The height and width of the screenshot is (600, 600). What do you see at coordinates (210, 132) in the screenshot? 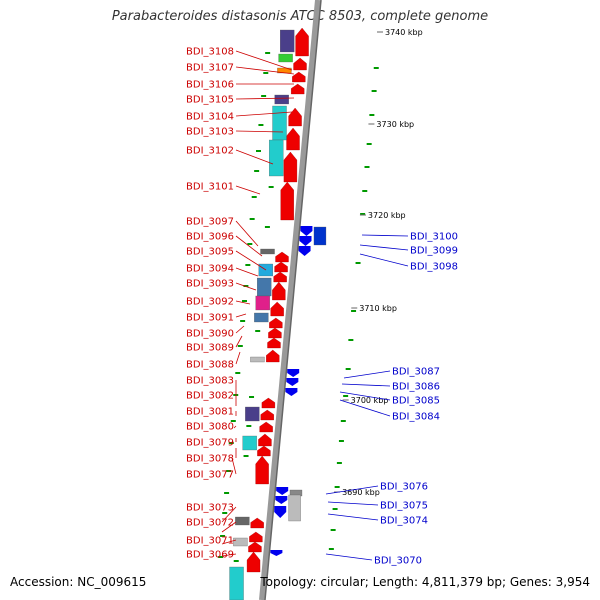
I see `gene-label-left: BDI_3103` at bounding box center [210, 132].